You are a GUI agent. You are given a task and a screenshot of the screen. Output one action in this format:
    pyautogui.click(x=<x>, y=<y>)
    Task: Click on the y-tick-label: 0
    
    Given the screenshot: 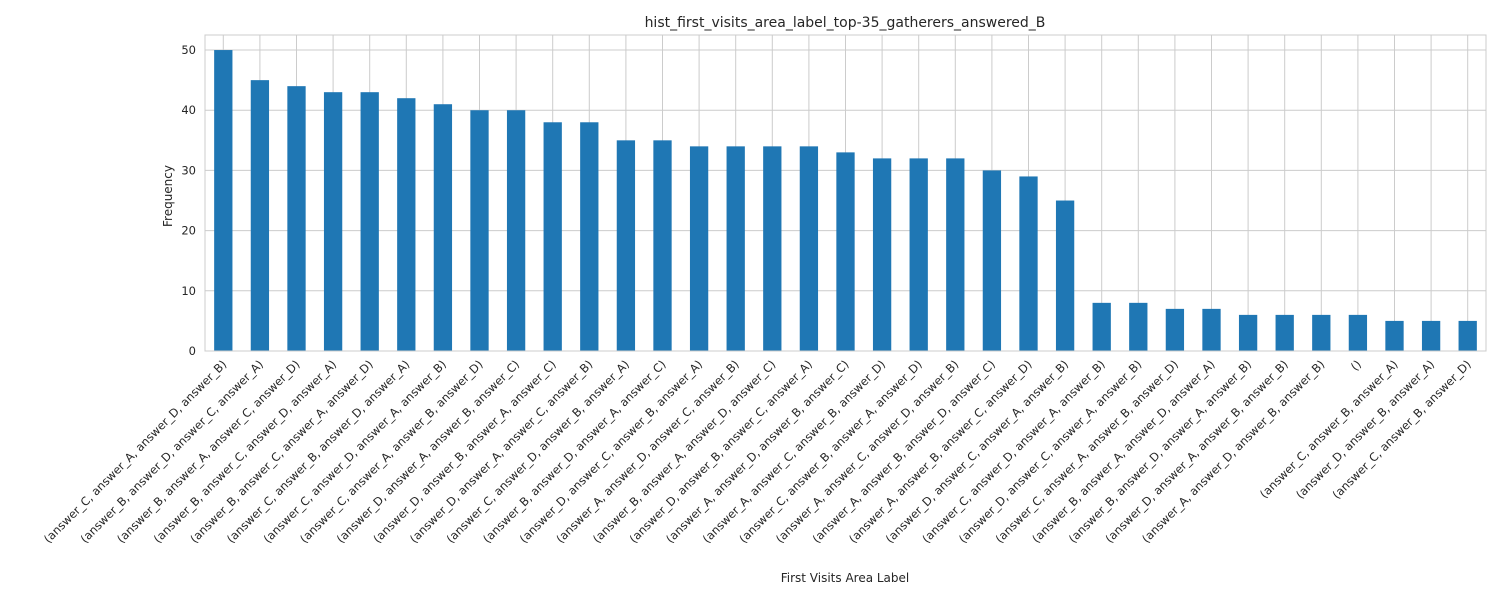 What is the action you would take?
    pyautogui.click(x=192, y=351)
    